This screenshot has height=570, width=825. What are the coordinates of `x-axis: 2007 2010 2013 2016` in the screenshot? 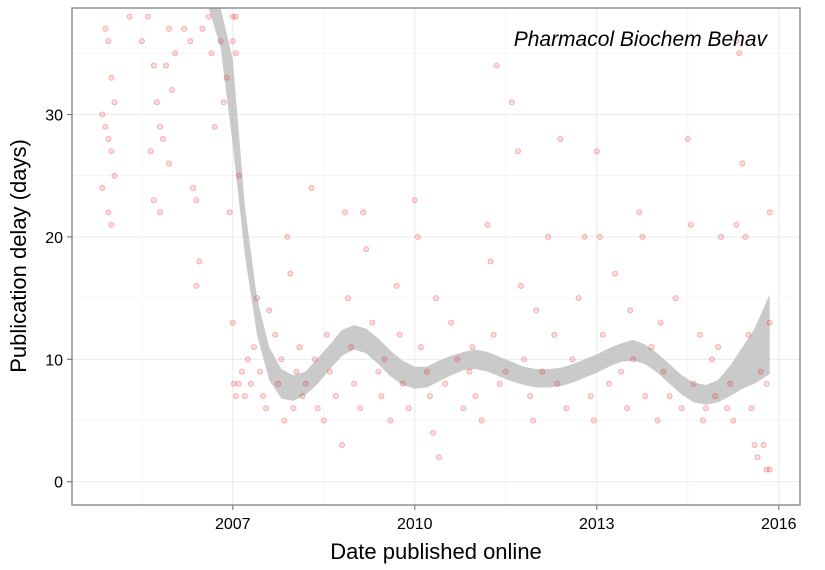 It's located at (506, 519).